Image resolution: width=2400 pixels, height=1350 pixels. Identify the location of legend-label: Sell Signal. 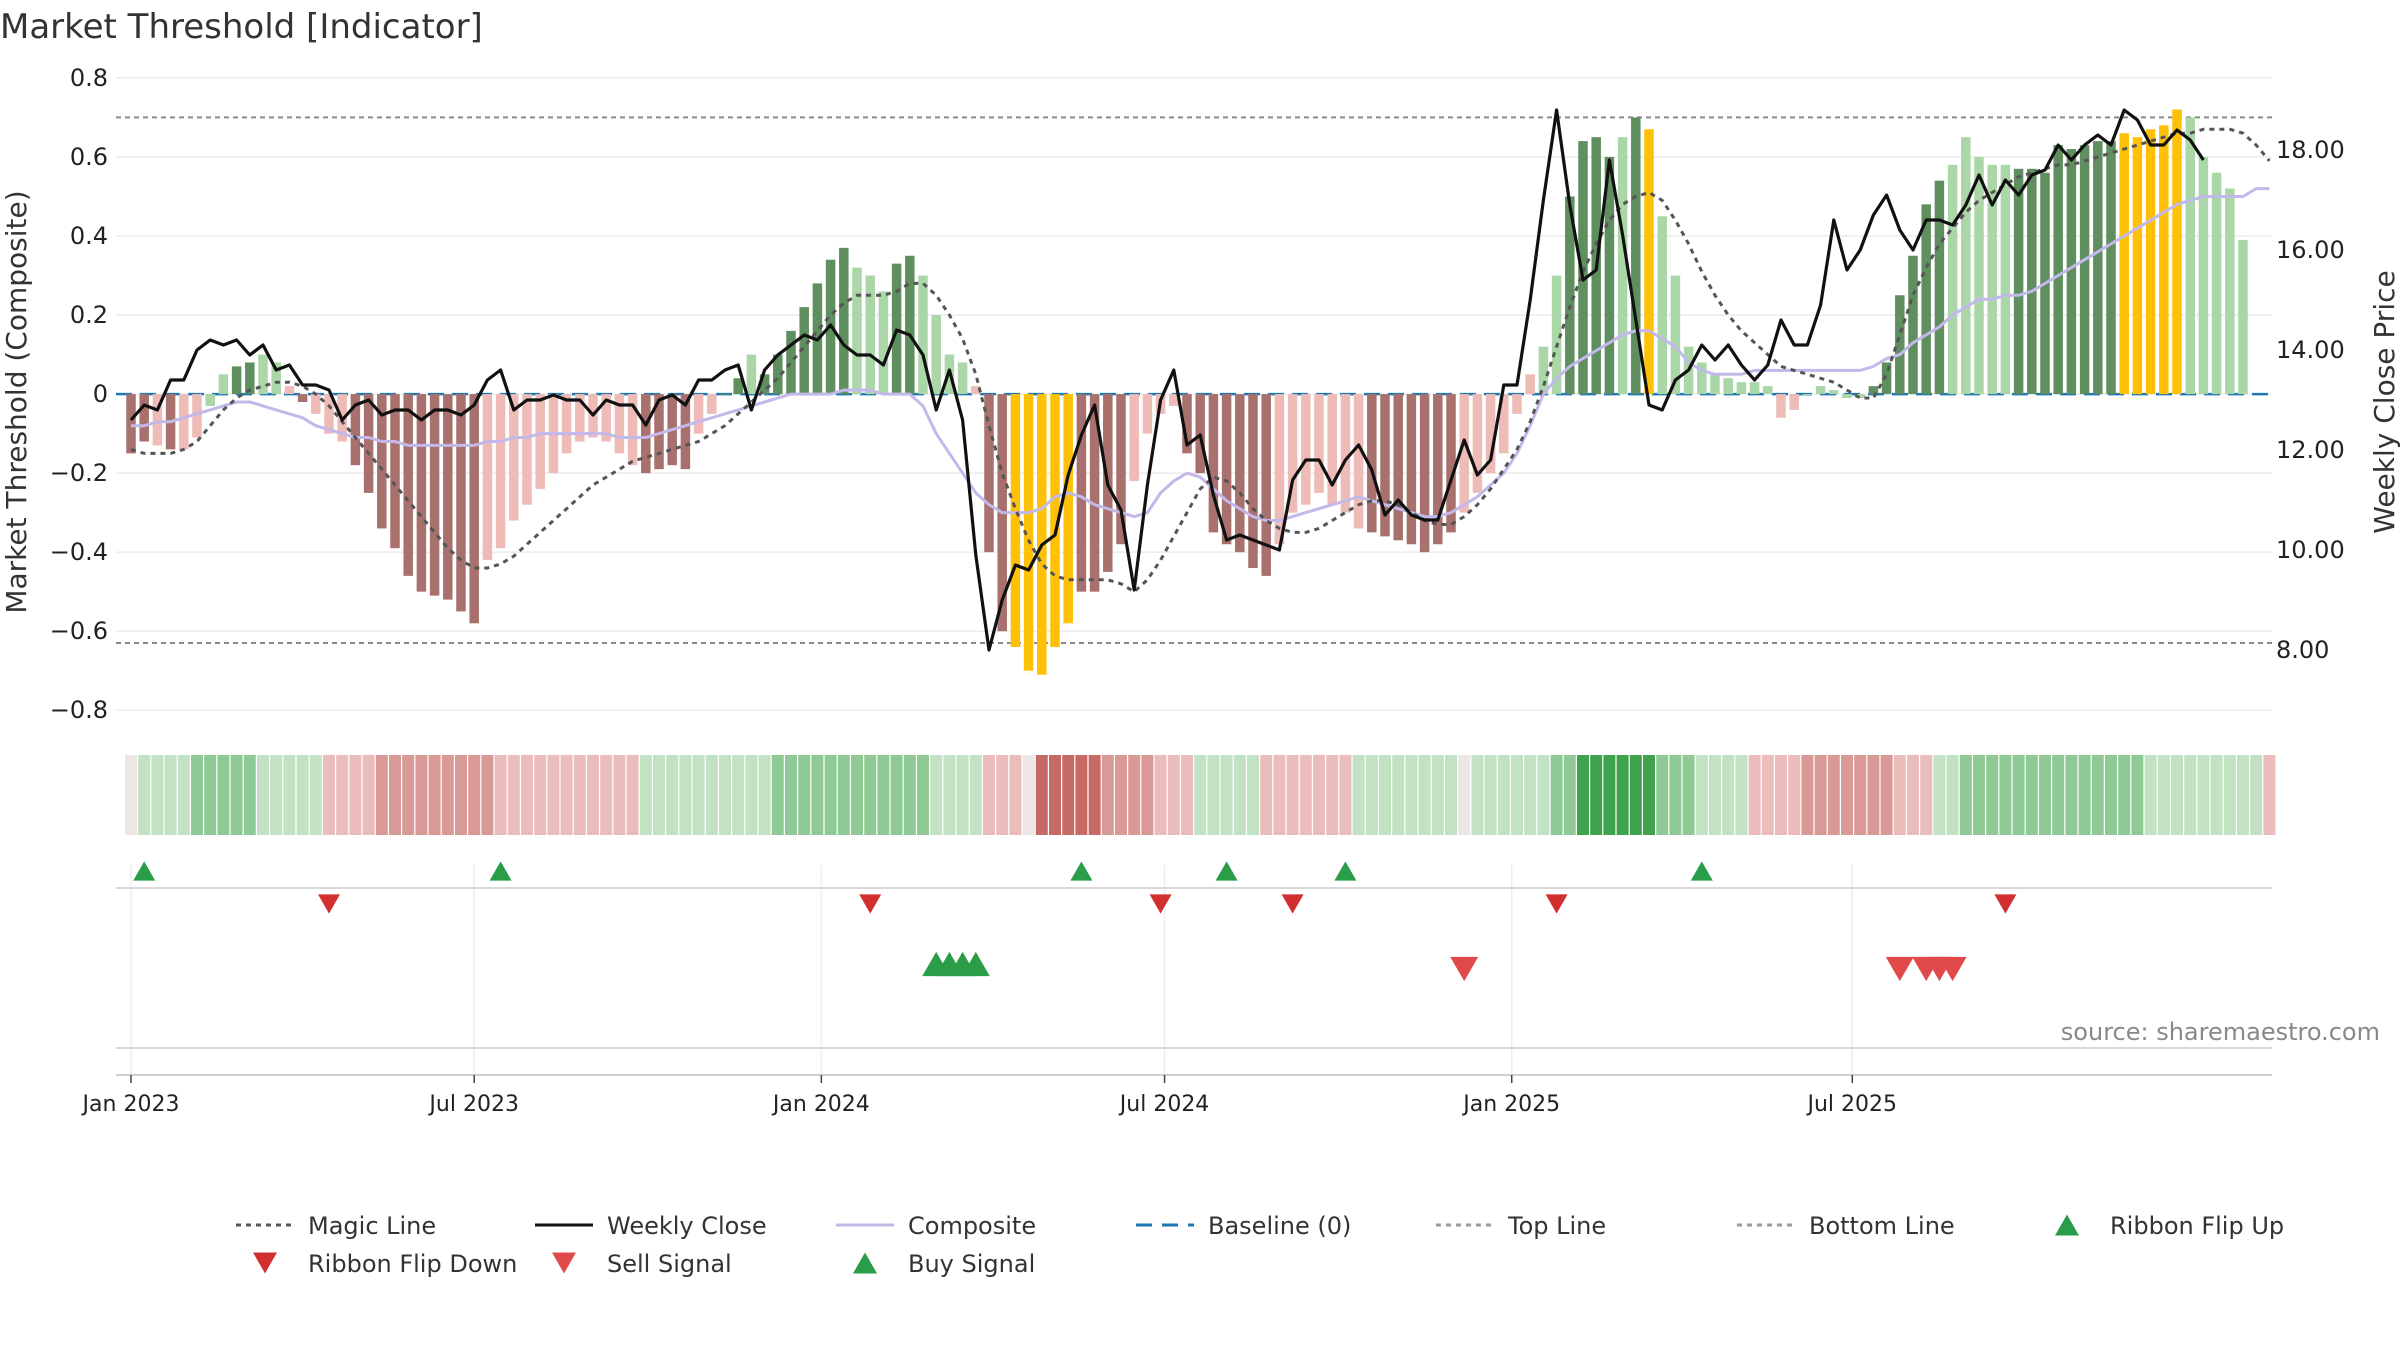
(669, 1264).